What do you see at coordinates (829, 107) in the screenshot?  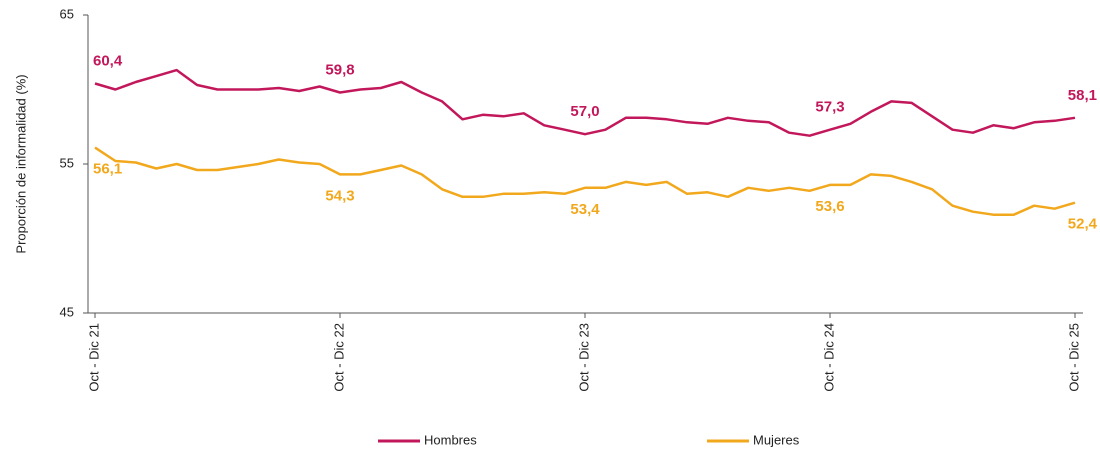 I see `data-label: 57,3` at bounding box center [829, 107].